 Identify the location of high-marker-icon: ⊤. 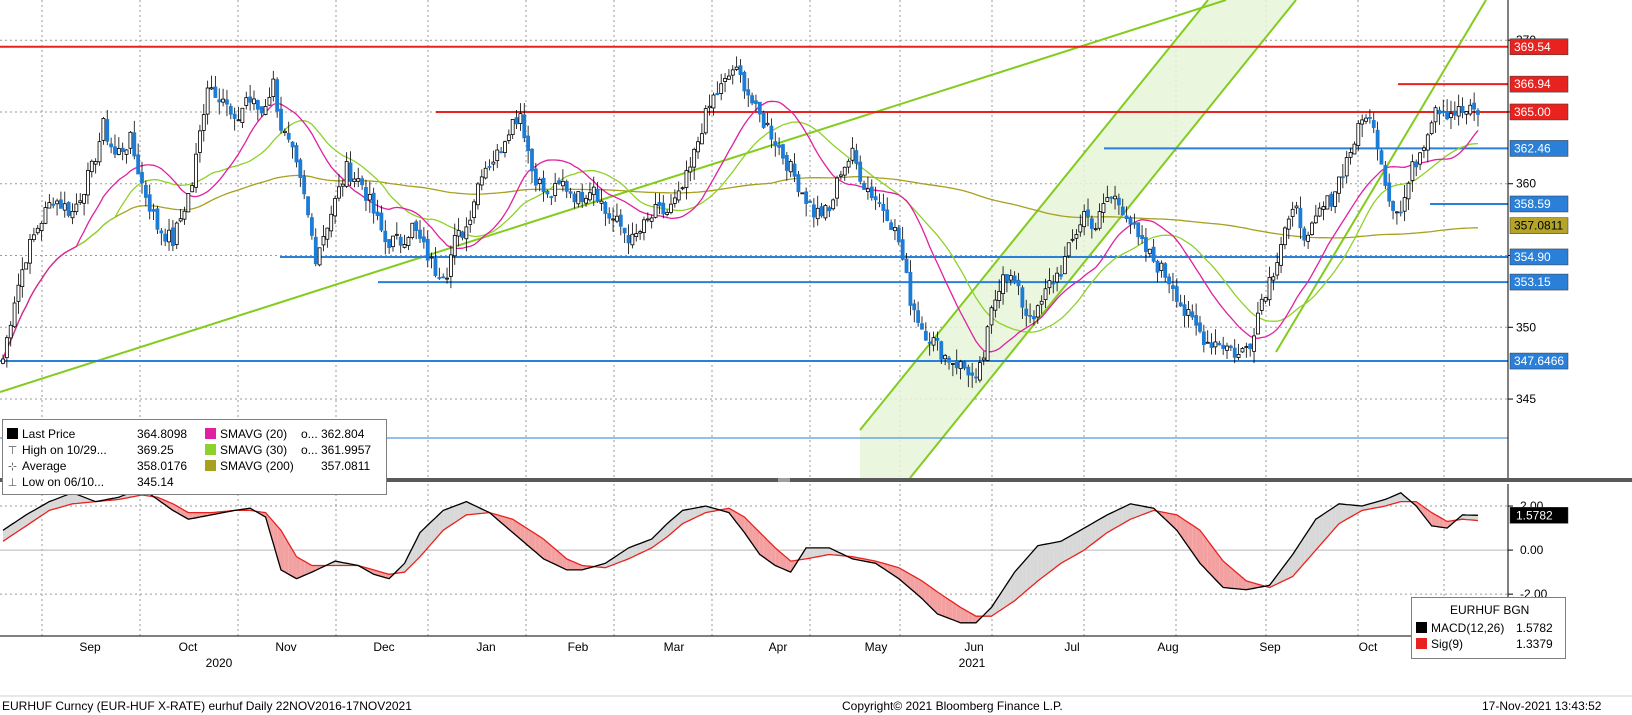
(12, 451).